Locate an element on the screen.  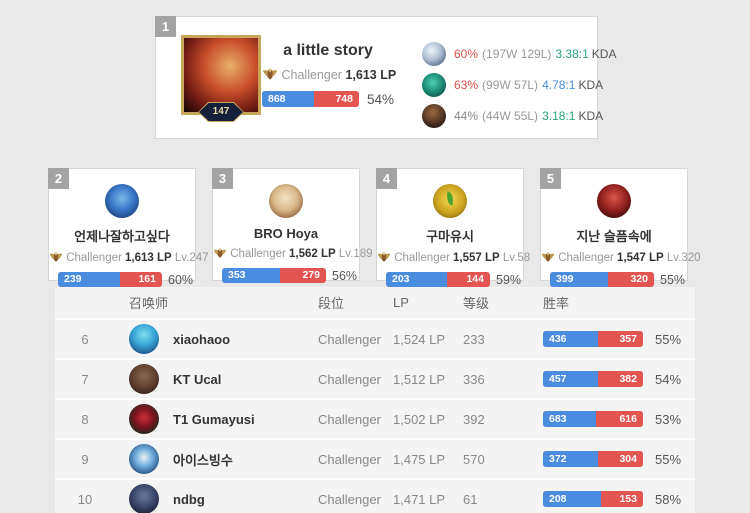
player-avatar: 147 is located at coordinates (221, 78).